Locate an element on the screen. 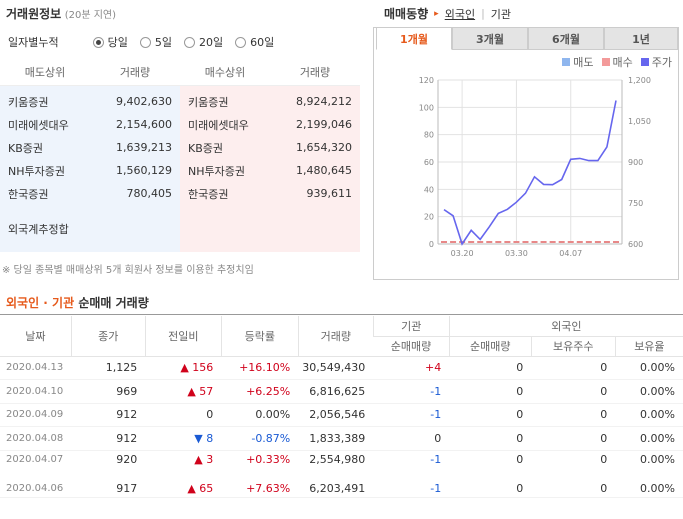  cell-rate: +0.33% is located at coordinates (260, 462).